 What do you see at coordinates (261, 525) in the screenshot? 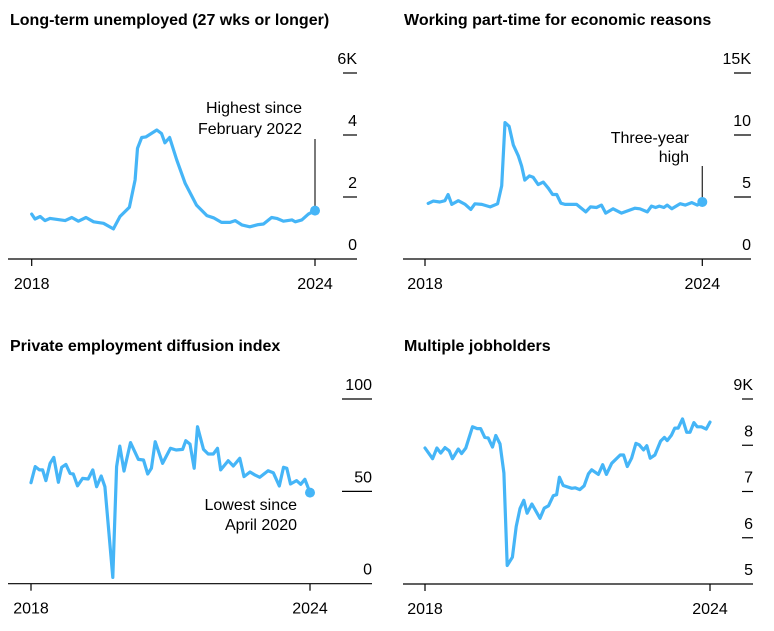
I see `annotation-label: April 2020` at bounding box center [261, 525].